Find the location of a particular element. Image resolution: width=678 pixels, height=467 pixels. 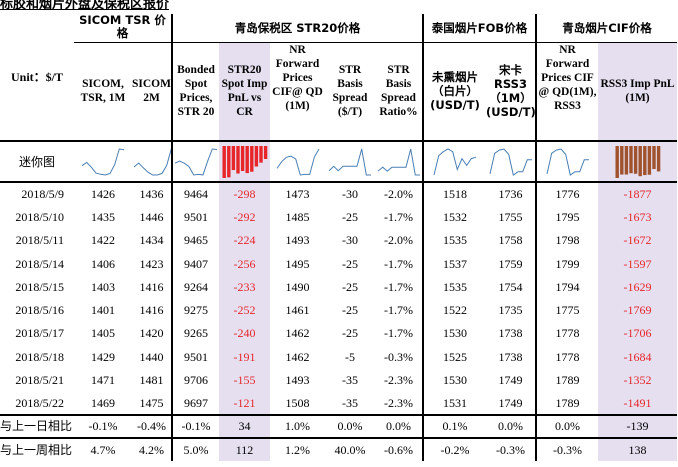

cell-nr-forward-cif-rss3: 1789 is located at coordinates (566, 403).